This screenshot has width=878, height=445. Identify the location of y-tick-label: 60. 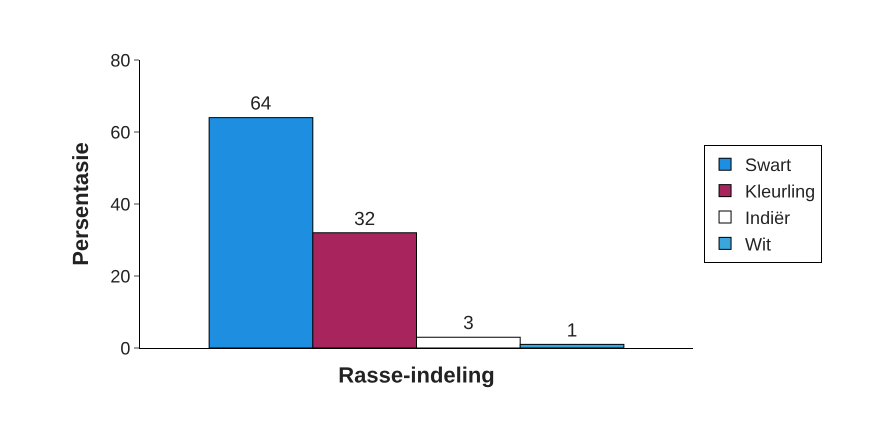
(120, 132).